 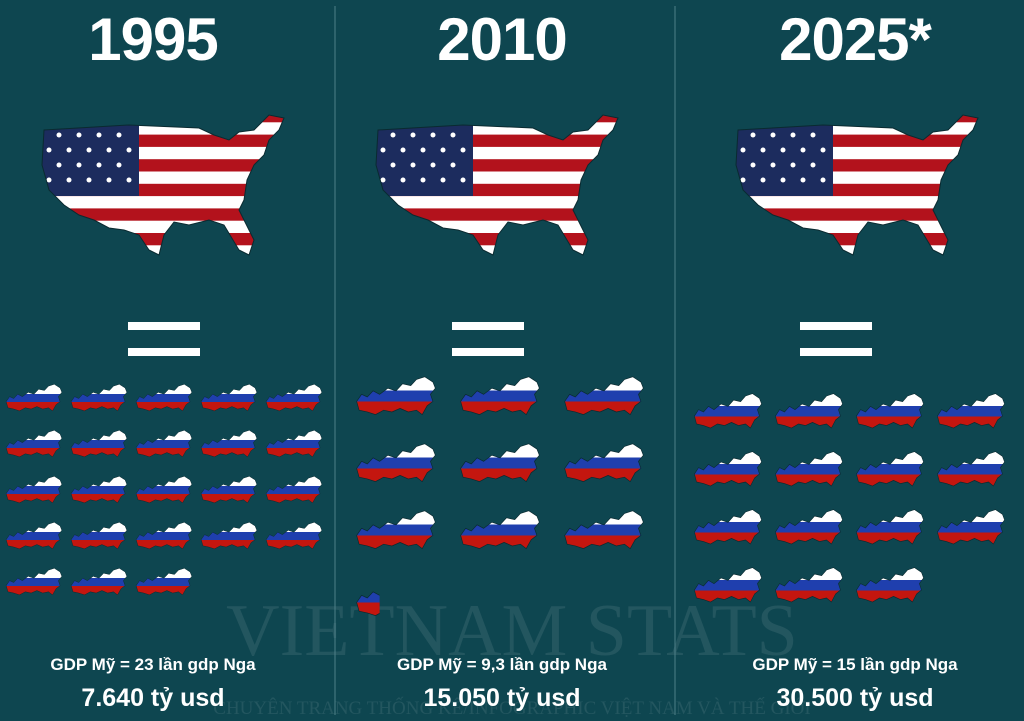 What do you see at coordinates (501, 698) in the screenshot?
I see `gdp-value: 15.050 tỷ usd` at bounding box center [501, 698].